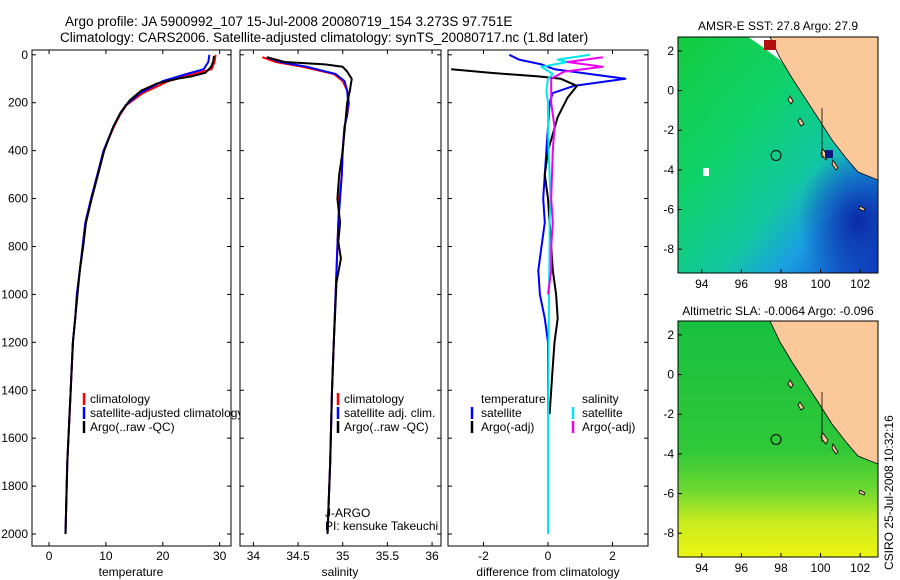  I want to click on sla-map-field, so click(778, 439).